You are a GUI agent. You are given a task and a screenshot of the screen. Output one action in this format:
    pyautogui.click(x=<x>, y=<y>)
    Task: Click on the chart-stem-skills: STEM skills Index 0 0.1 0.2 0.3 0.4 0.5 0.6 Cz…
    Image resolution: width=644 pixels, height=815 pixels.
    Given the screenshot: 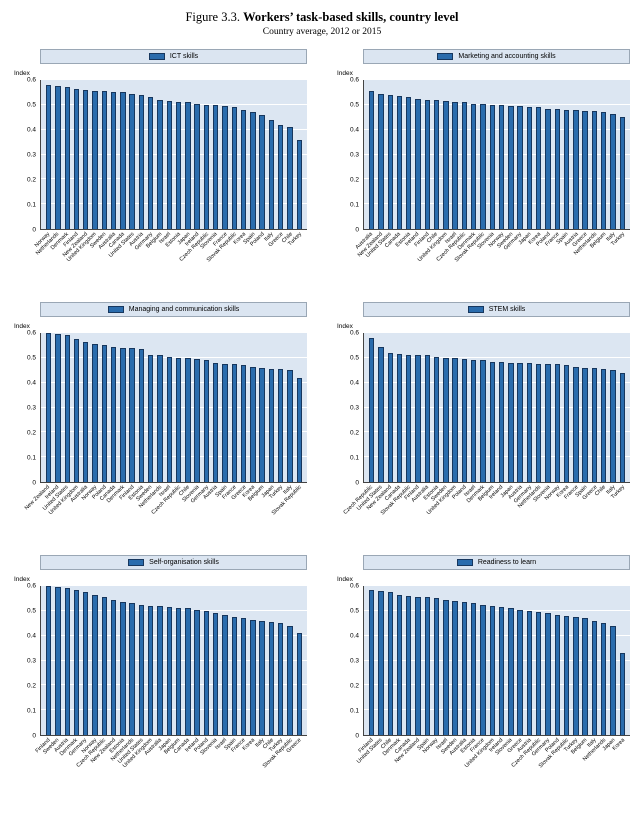 What is the action you would take?
    pyautogui.click(x=483, y=418)
    